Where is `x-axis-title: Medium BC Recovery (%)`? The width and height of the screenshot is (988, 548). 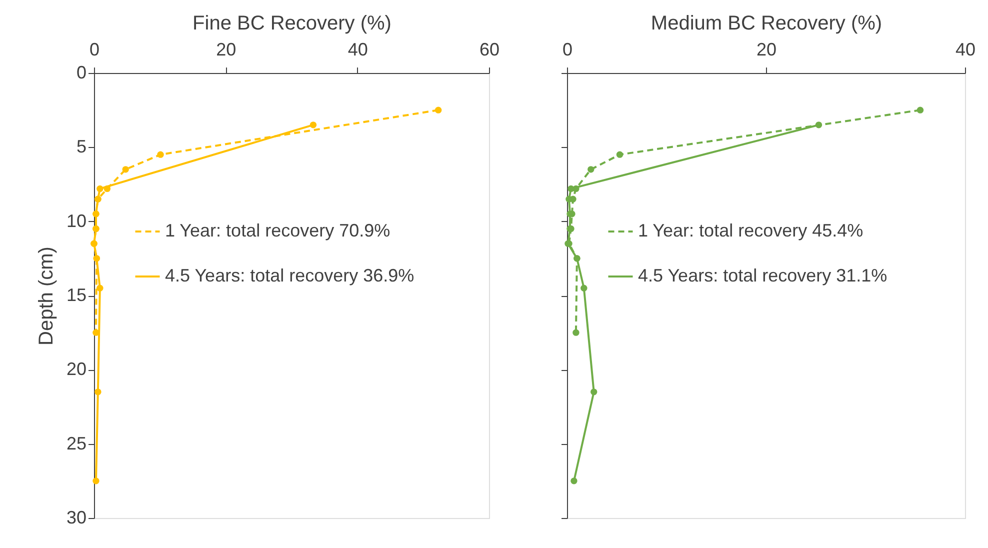
x-axis-title: Medium BC Recovery (%) is located at coordinates (766, 23).